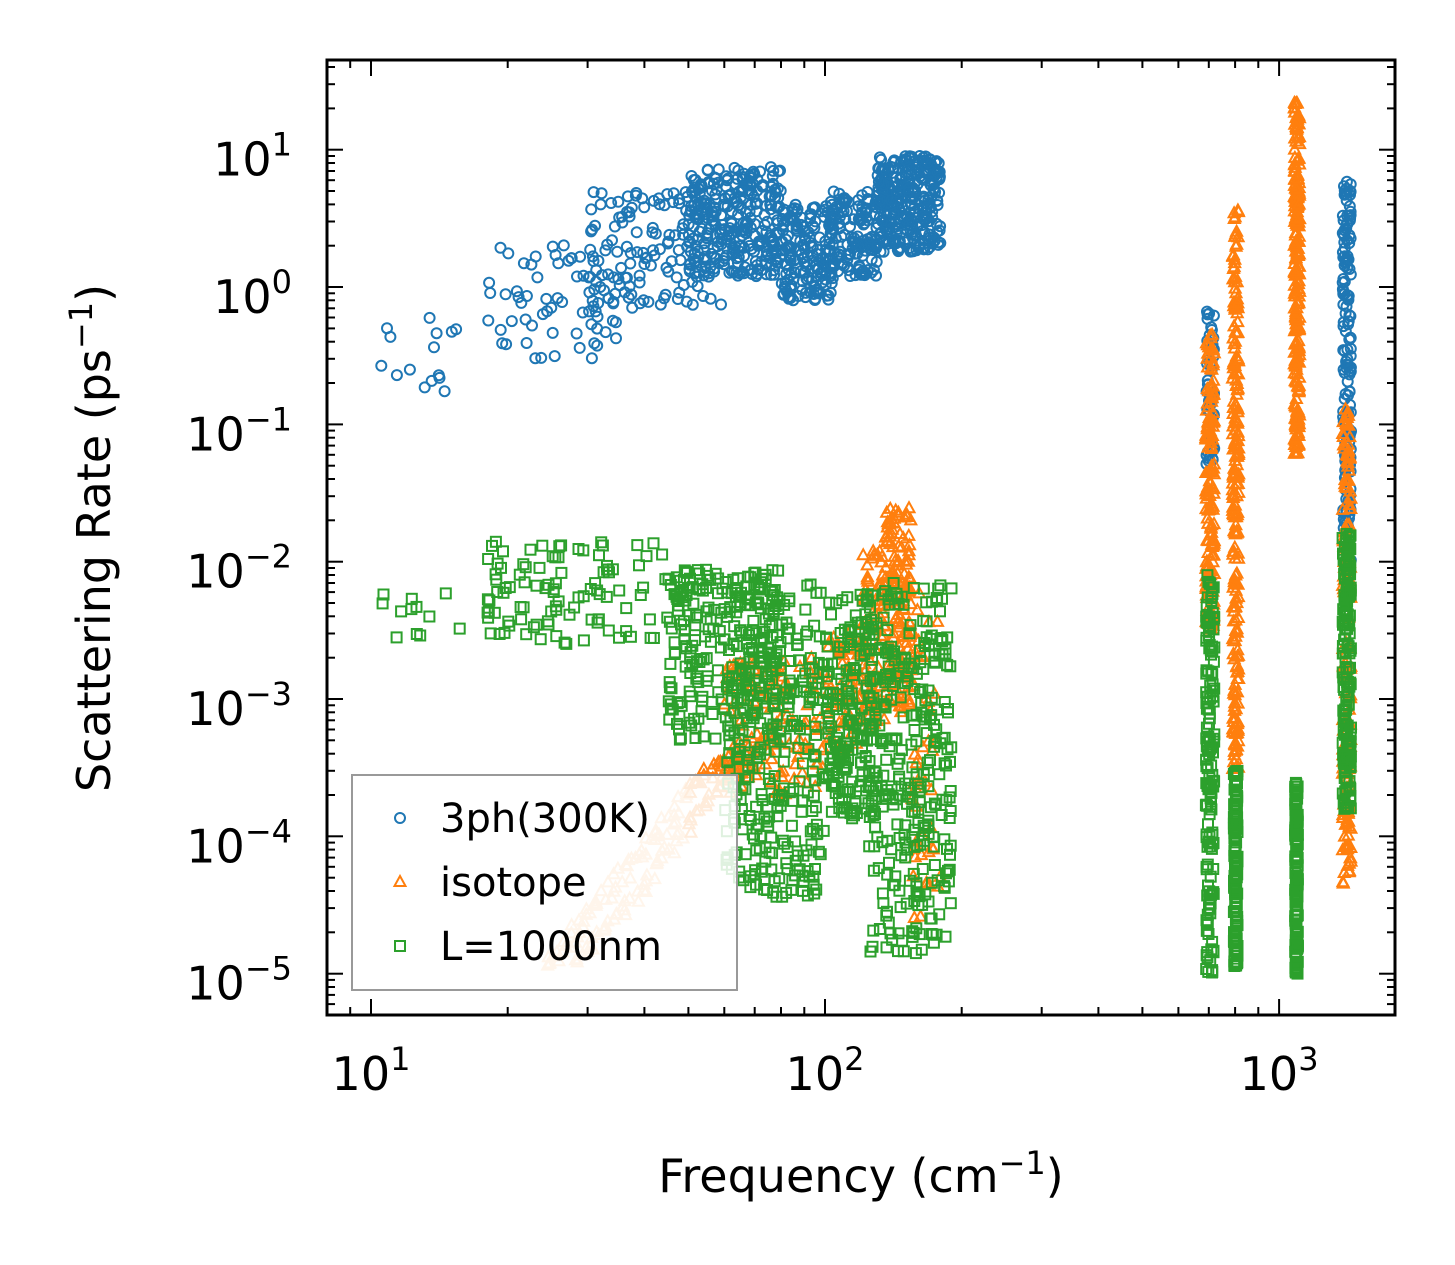 This screenshot has width=1455, height=1265. I want to click on legend-entry-l1000nm: L=1000nm, so click(528, 947).